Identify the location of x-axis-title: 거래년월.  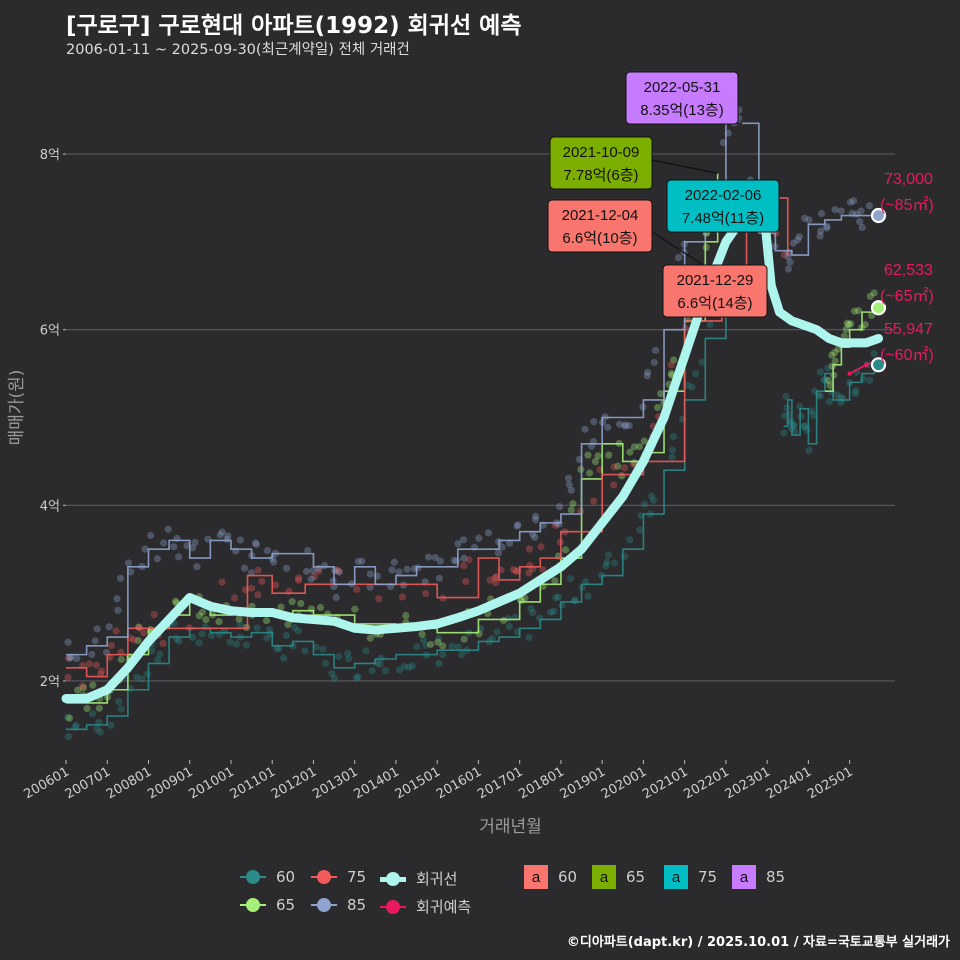
(510, 827).